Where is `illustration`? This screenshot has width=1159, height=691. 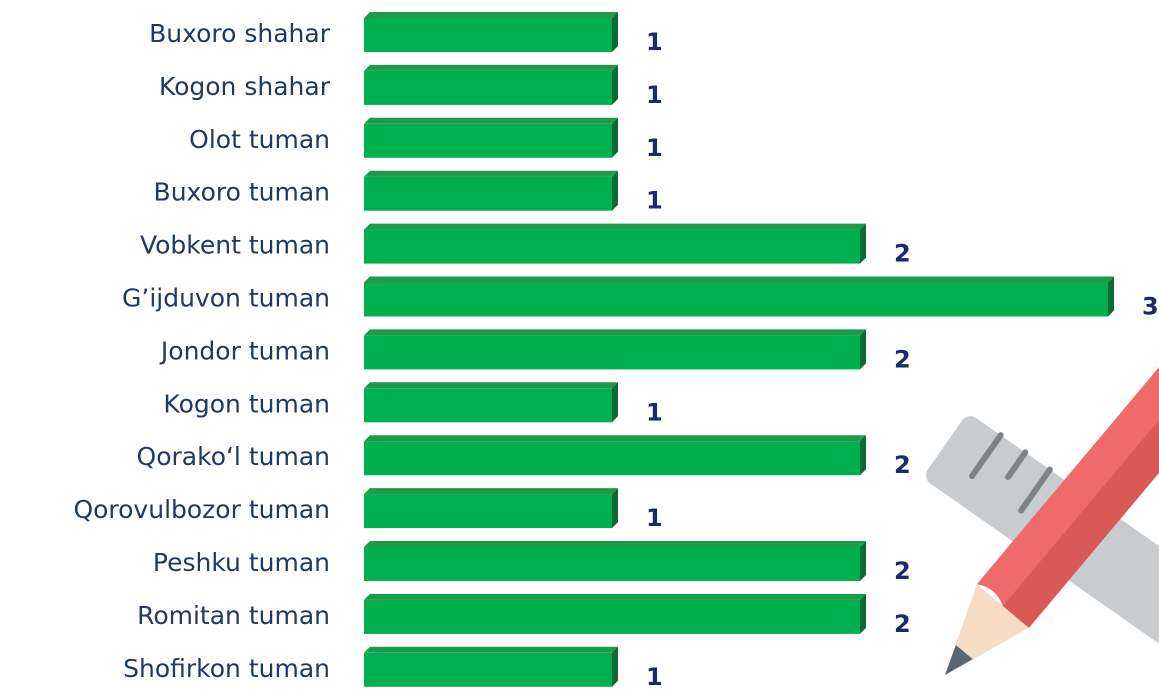 illustration is located at coordinates (1042, 480).